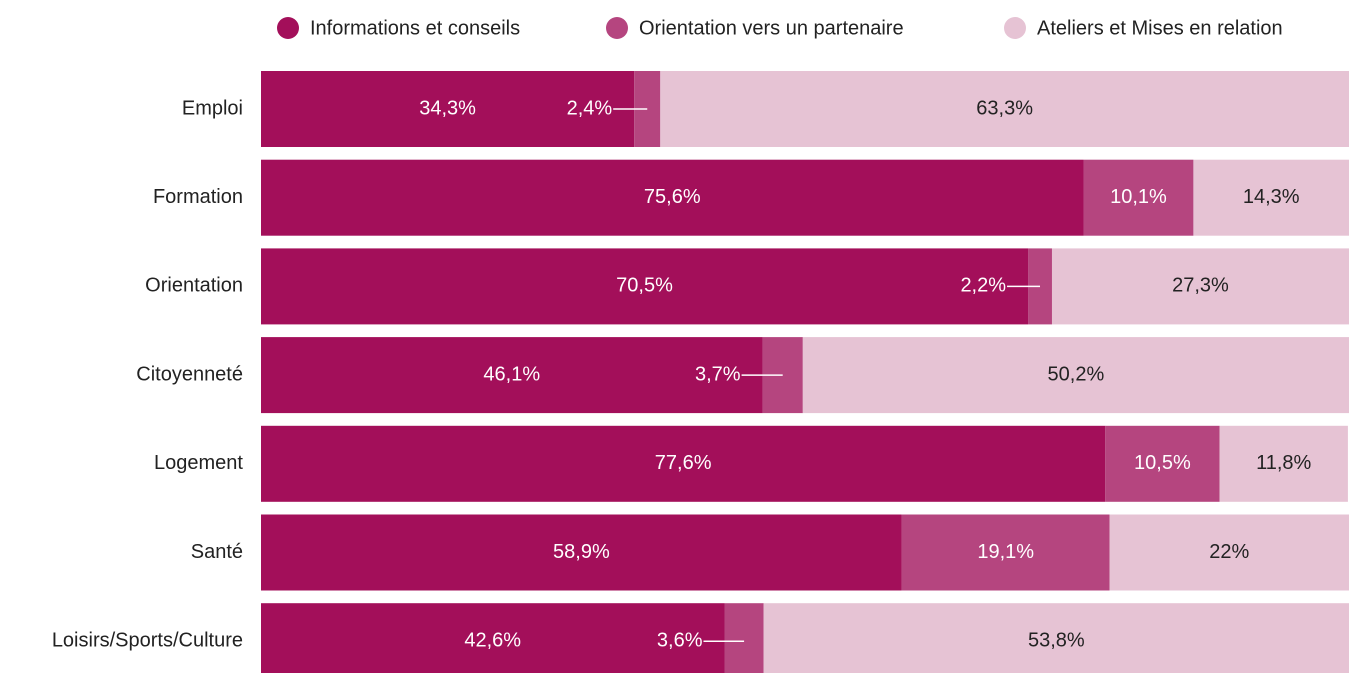 The image size is (1349, 673). I want to click on value-label: 27,3%, so click(1200, 286).